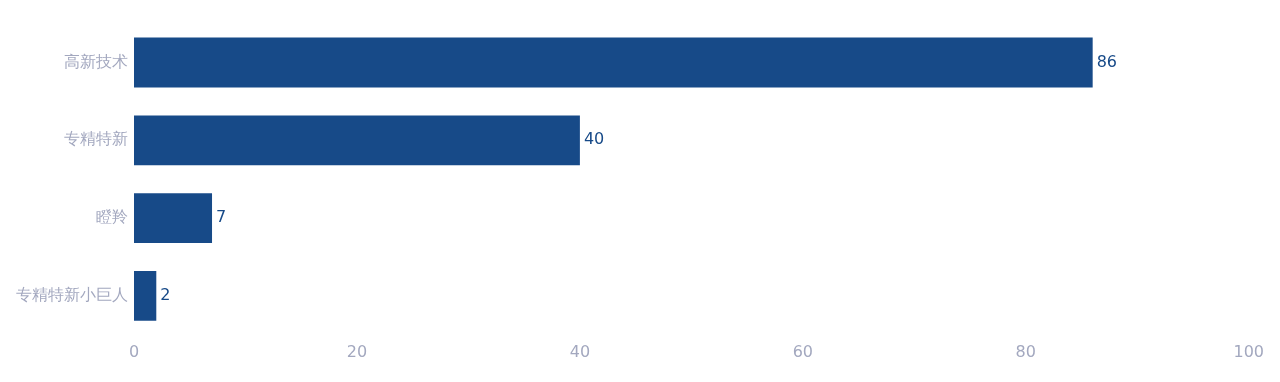  What do you see at coordinates (221, 217) in the screenshot?
I see `data-label: 7` at bounding box center [221, 217].